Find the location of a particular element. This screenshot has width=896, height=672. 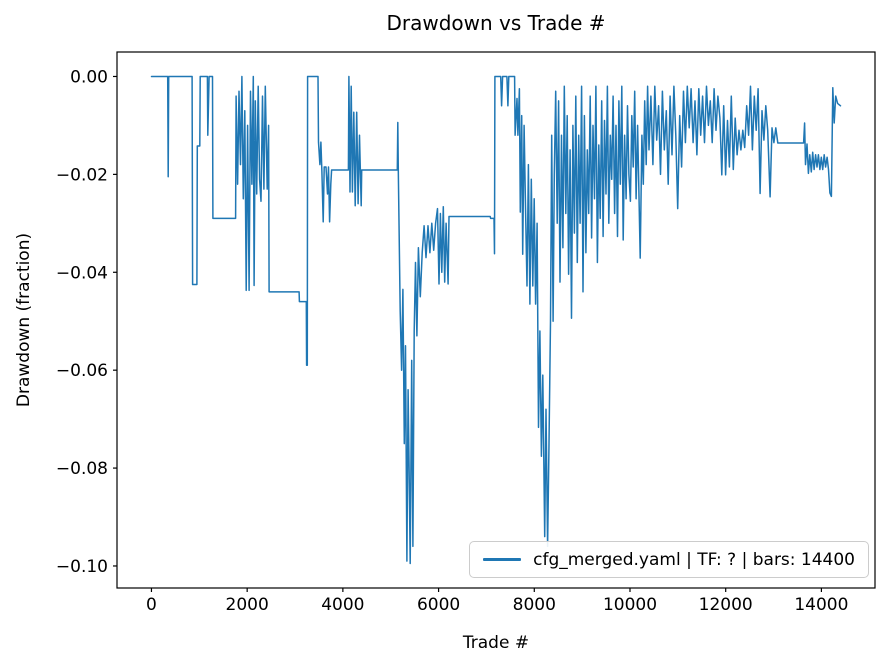

chart-title: Drawdown vs Trade # is located at coordinates (496, 23).